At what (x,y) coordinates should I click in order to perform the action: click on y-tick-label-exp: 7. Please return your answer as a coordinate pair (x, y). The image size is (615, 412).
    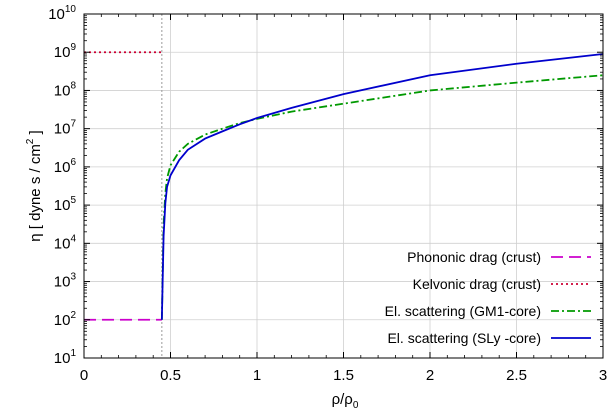
    Looking at the image, I should click on (73, 124).